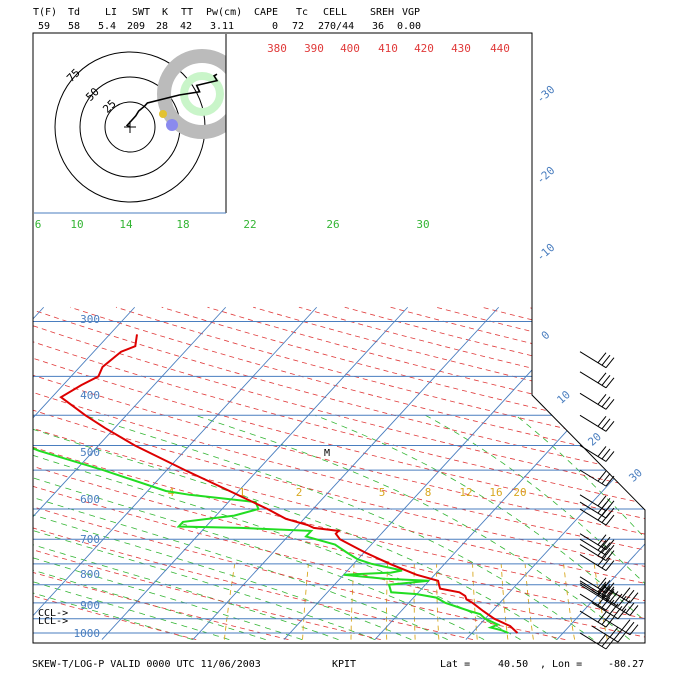 This screenshot has width=680, height=680. What do you see at coordinates (136, 26) in the screenshot?
I see `header-value-3: 209` at bounding box center [136, 26].